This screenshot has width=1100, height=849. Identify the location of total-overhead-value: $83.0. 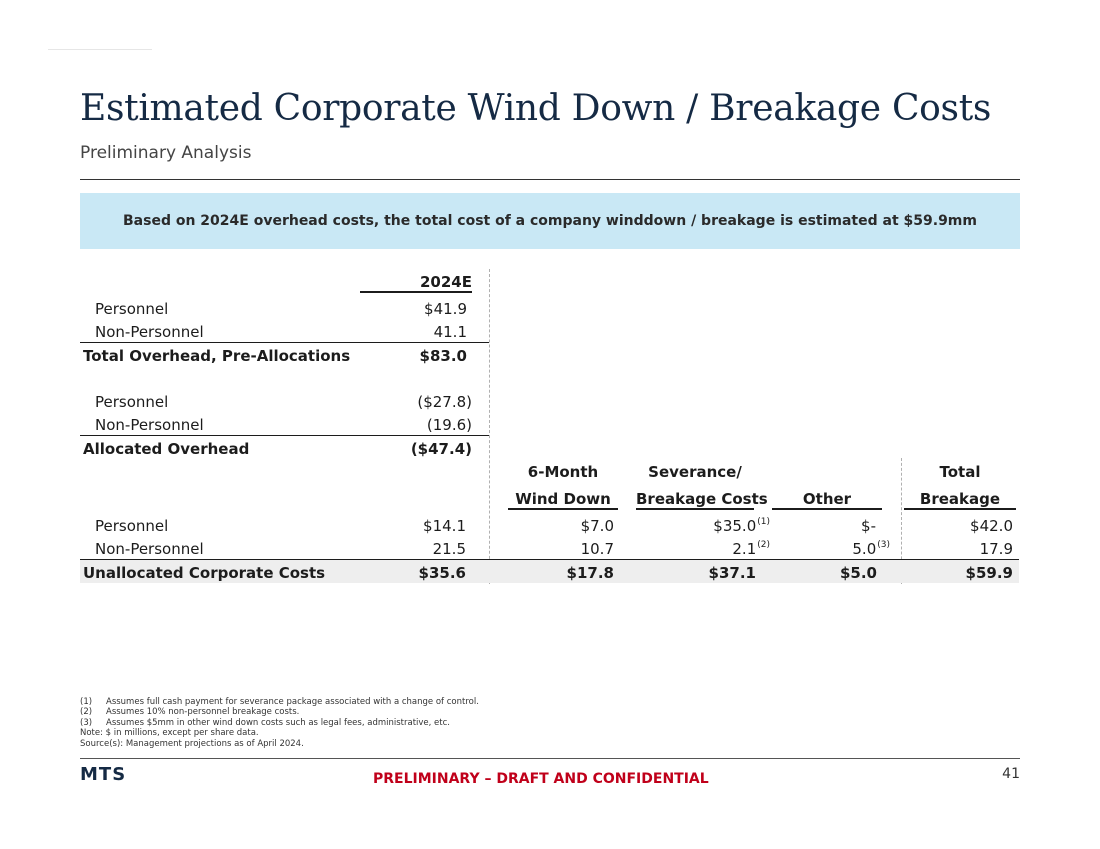
(443, 356).